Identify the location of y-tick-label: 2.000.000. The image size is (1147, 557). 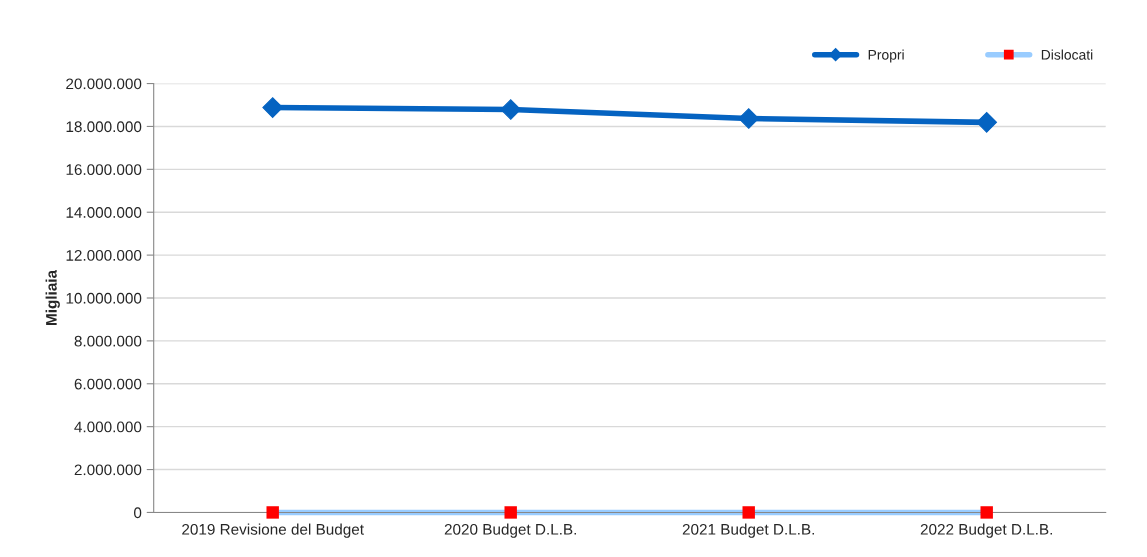
(108, 470).